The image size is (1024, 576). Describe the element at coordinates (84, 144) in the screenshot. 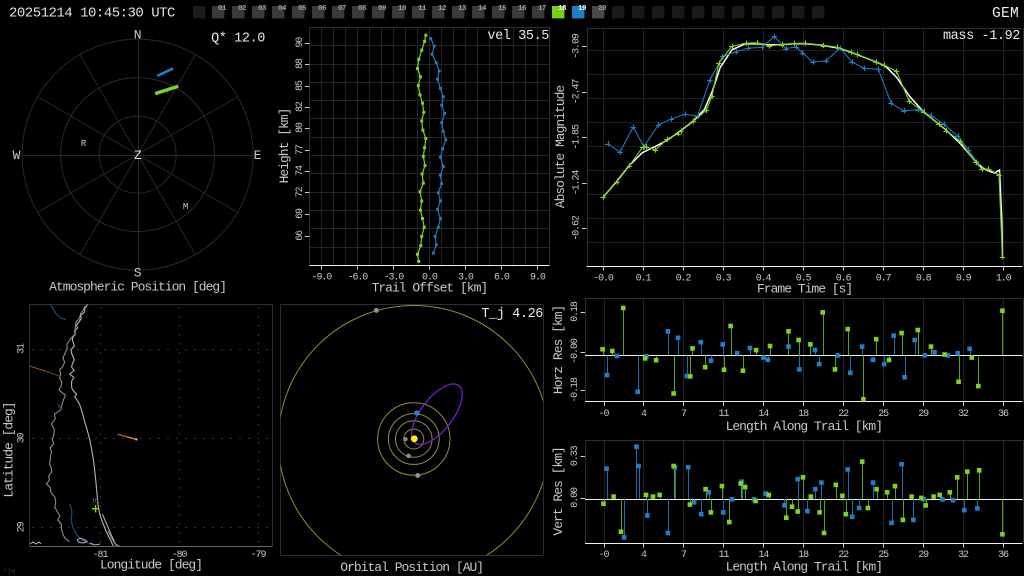

I see `svg-text: R` at that location.